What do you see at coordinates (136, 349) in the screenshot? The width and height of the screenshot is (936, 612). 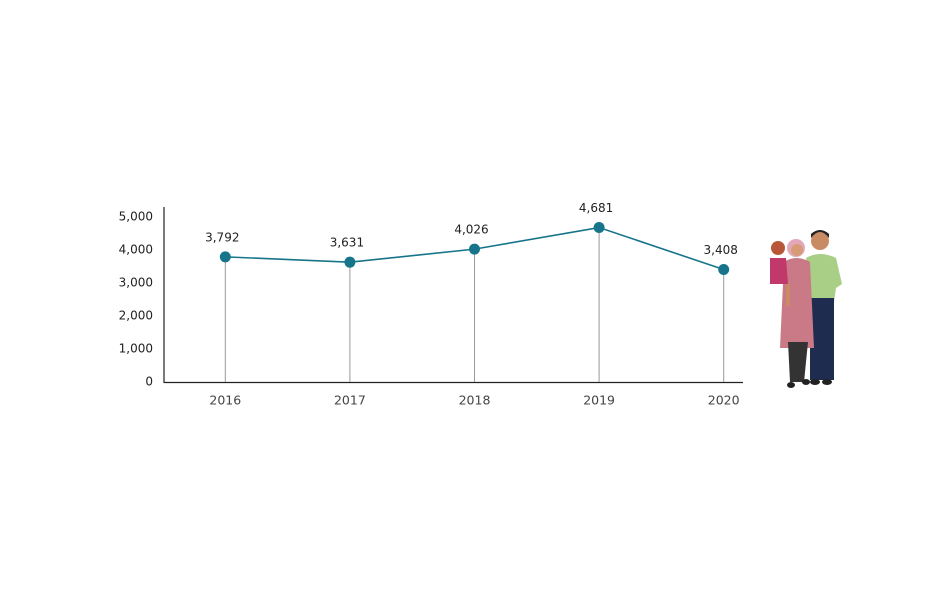 I see `y-tick-label: 1,000` at bounding box center [136, 349].